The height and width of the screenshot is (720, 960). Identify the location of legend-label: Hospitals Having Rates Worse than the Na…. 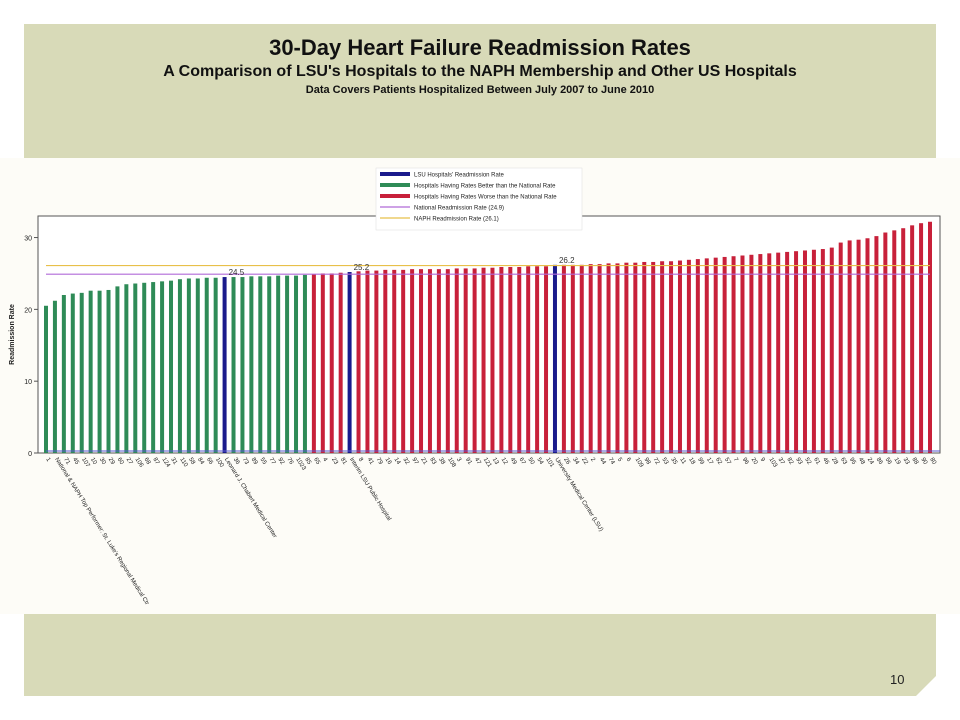
(485, 198).